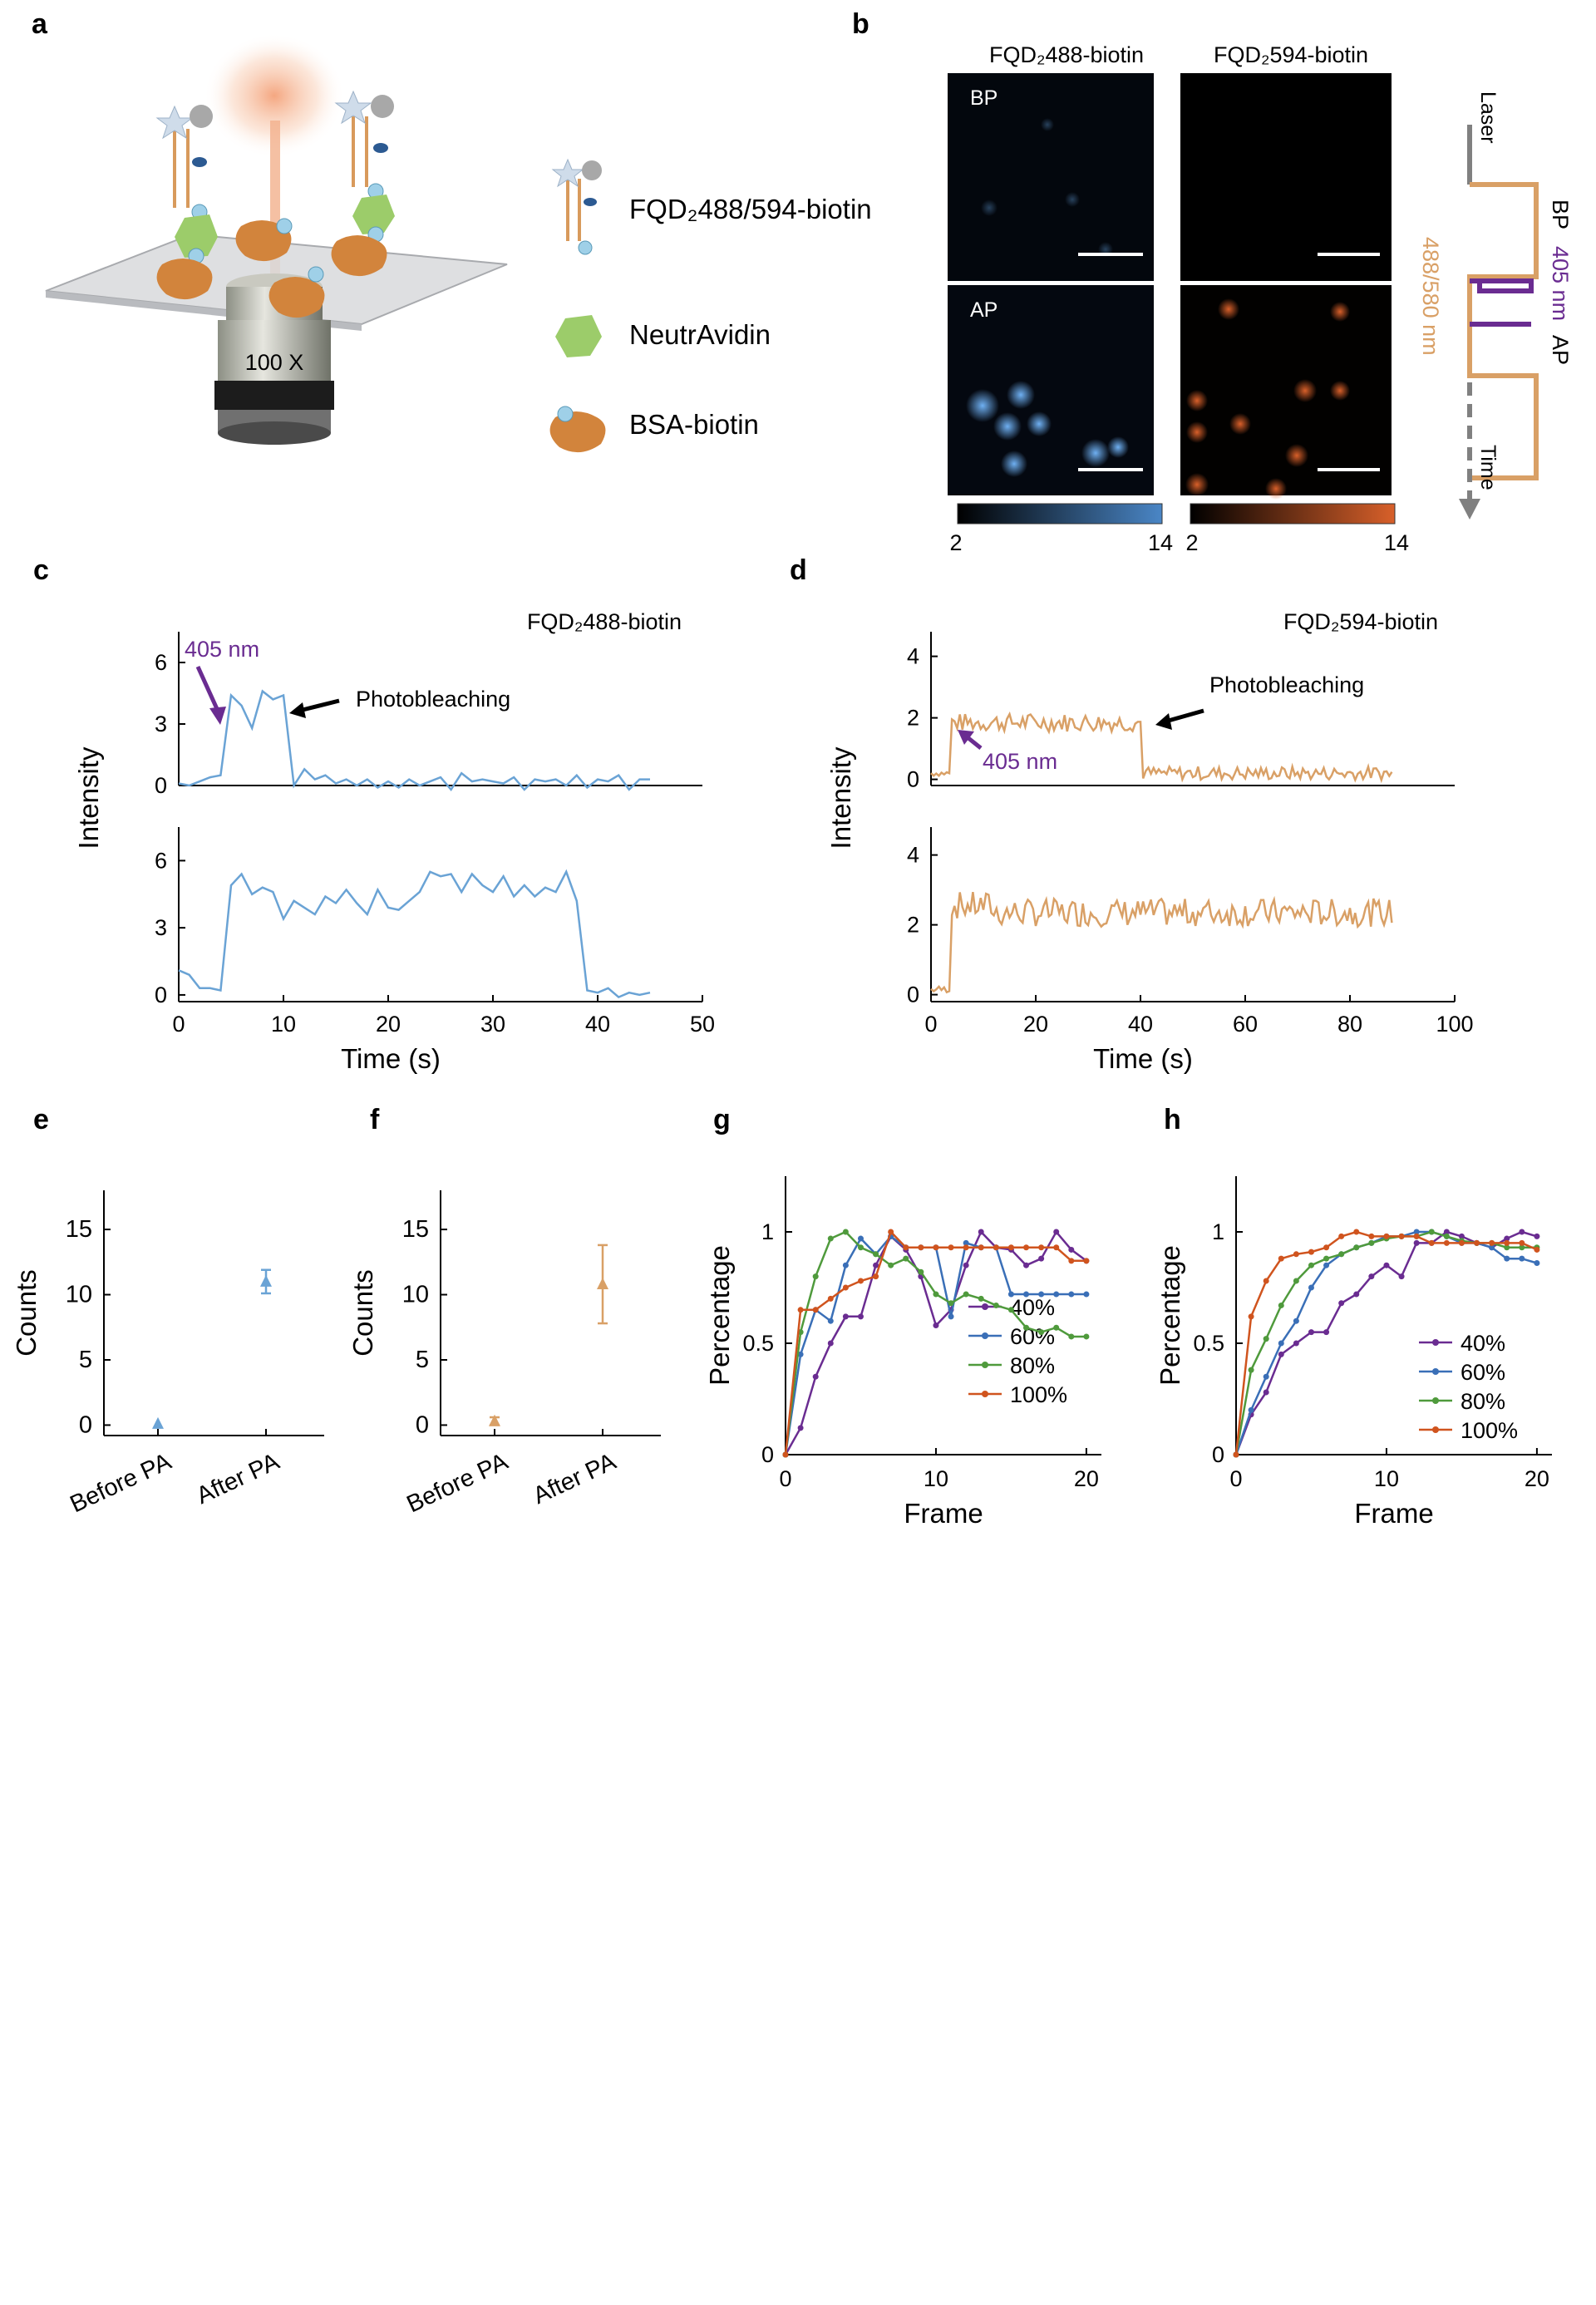 The image size is (1596, 2305). What do you see at coordinates (1488, 117) in the screenshot?
I see `timeline-laser: Laser` at bounding box center [1488, 117].